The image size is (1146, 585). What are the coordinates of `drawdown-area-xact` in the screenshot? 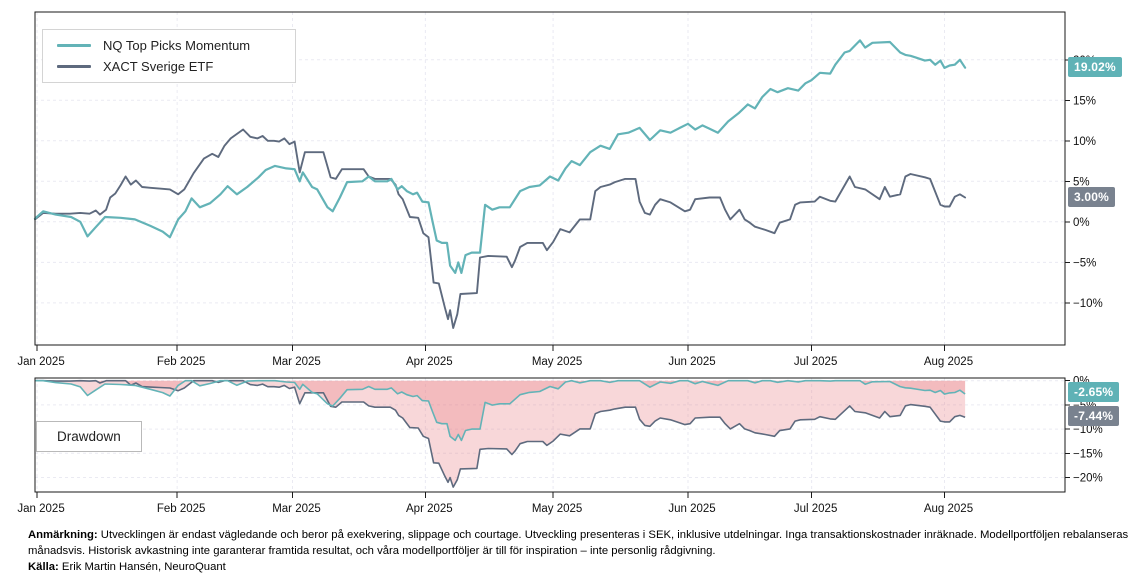 It's located at (500, 434).